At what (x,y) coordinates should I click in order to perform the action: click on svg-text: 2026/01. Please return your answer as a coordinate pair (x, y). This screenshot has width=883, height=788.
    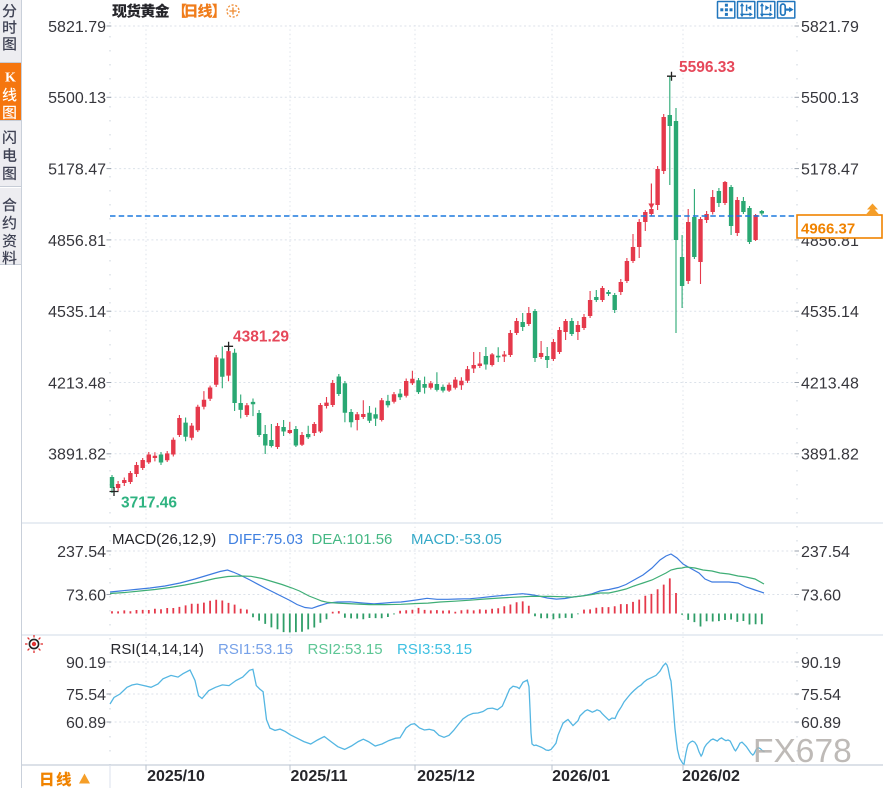
    Looking at the image, I should click on (581, 776).